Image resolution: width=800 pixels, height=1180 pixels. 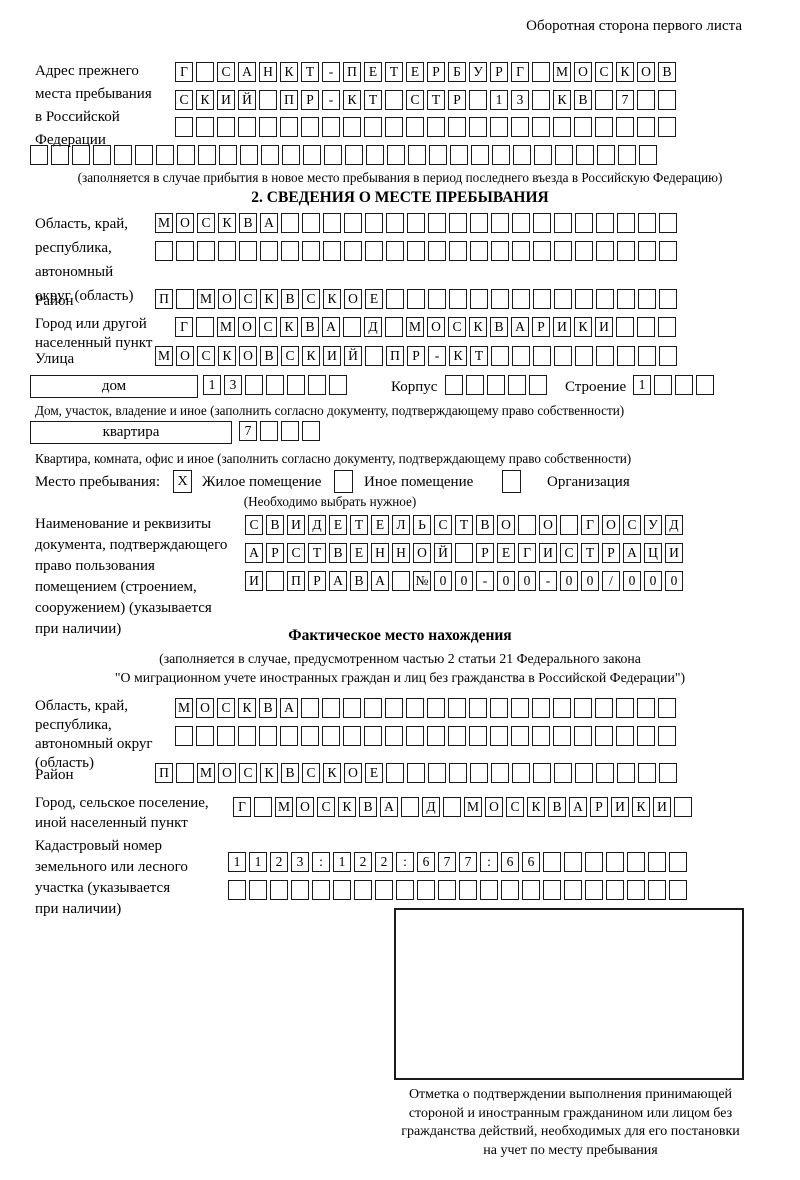 I want to click on char-box: М, so click(x=284, y=807).